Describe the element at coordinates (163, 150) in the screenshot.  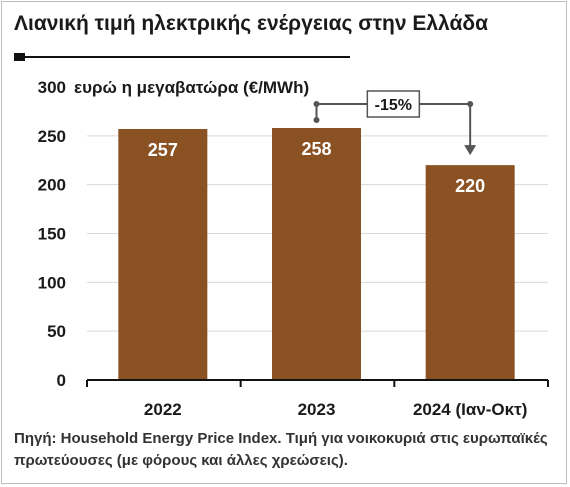
I see `bar-value-label: 257` at that location.